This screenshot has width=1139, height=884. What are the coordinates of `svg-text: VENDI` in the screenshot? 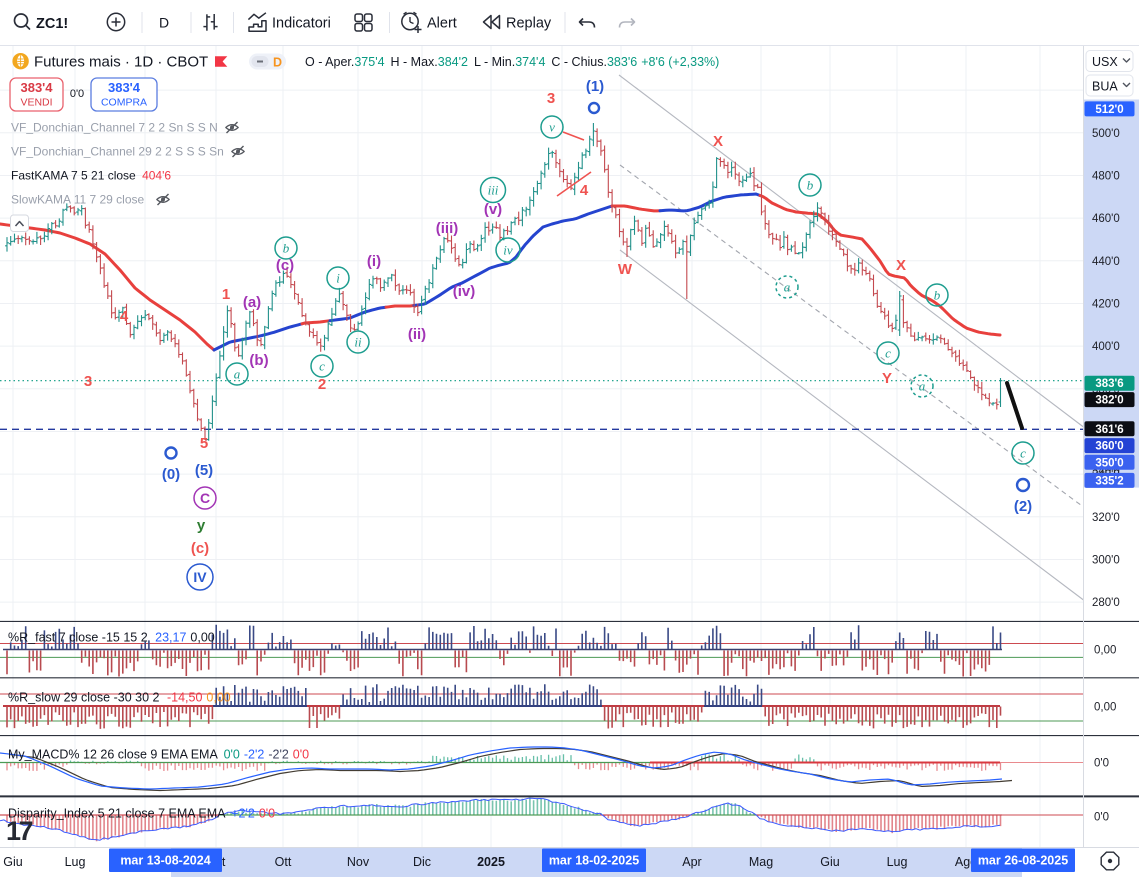 It's located at (36, 103).